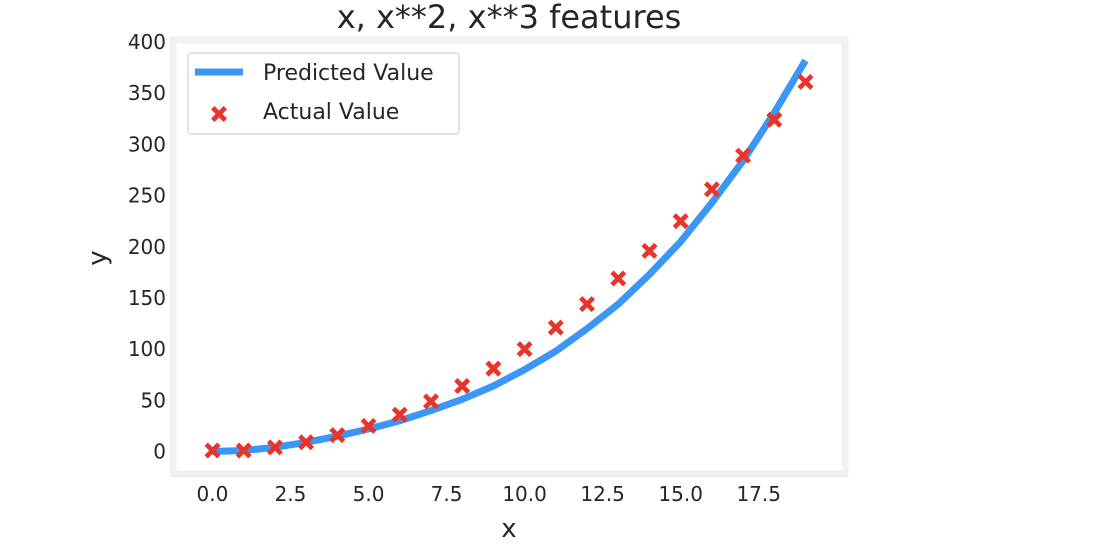 Image resolution: width=1108 pixels, height=547 pixels. I want to click on y-tick-label: 250, so click(147, 196).